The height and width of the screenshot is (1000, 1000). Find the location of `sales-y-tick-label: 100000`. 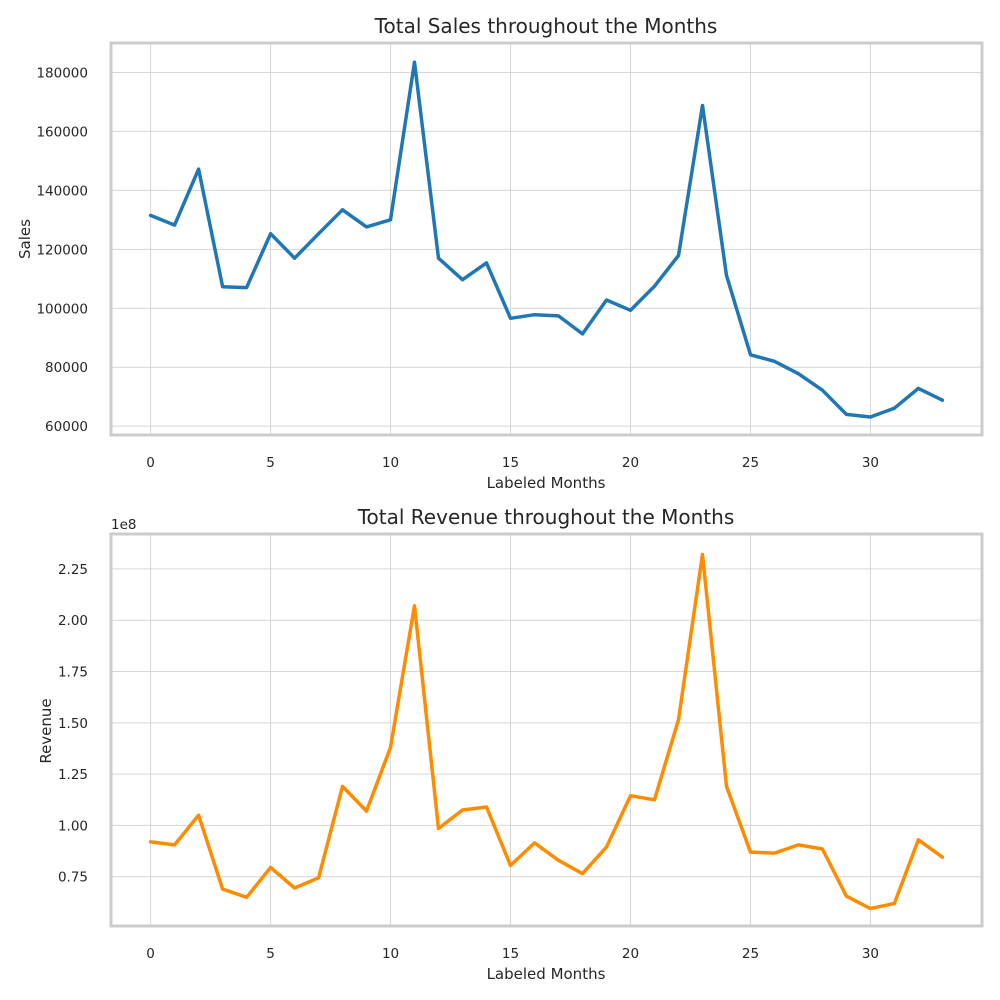

sales-y-tick-label: 100000 is located at coordinates (62, 309).